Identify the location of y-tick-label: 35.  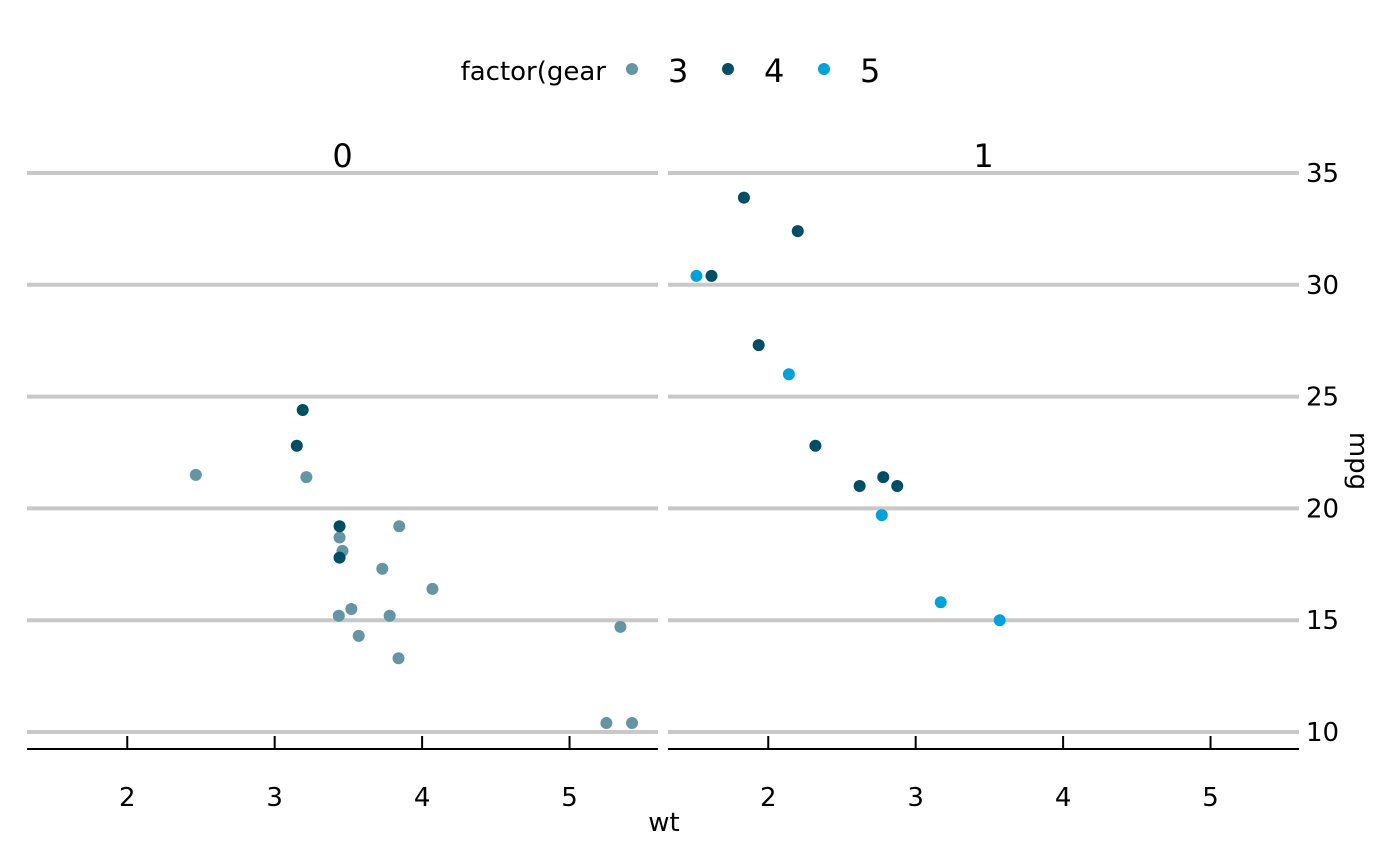
(1322, 174).